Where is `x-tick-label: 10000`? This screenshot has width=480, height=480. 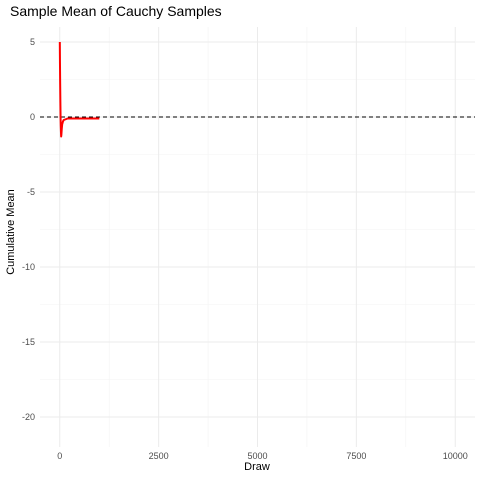 x-tick-label: 10000 is located at coordinates (455, 456).